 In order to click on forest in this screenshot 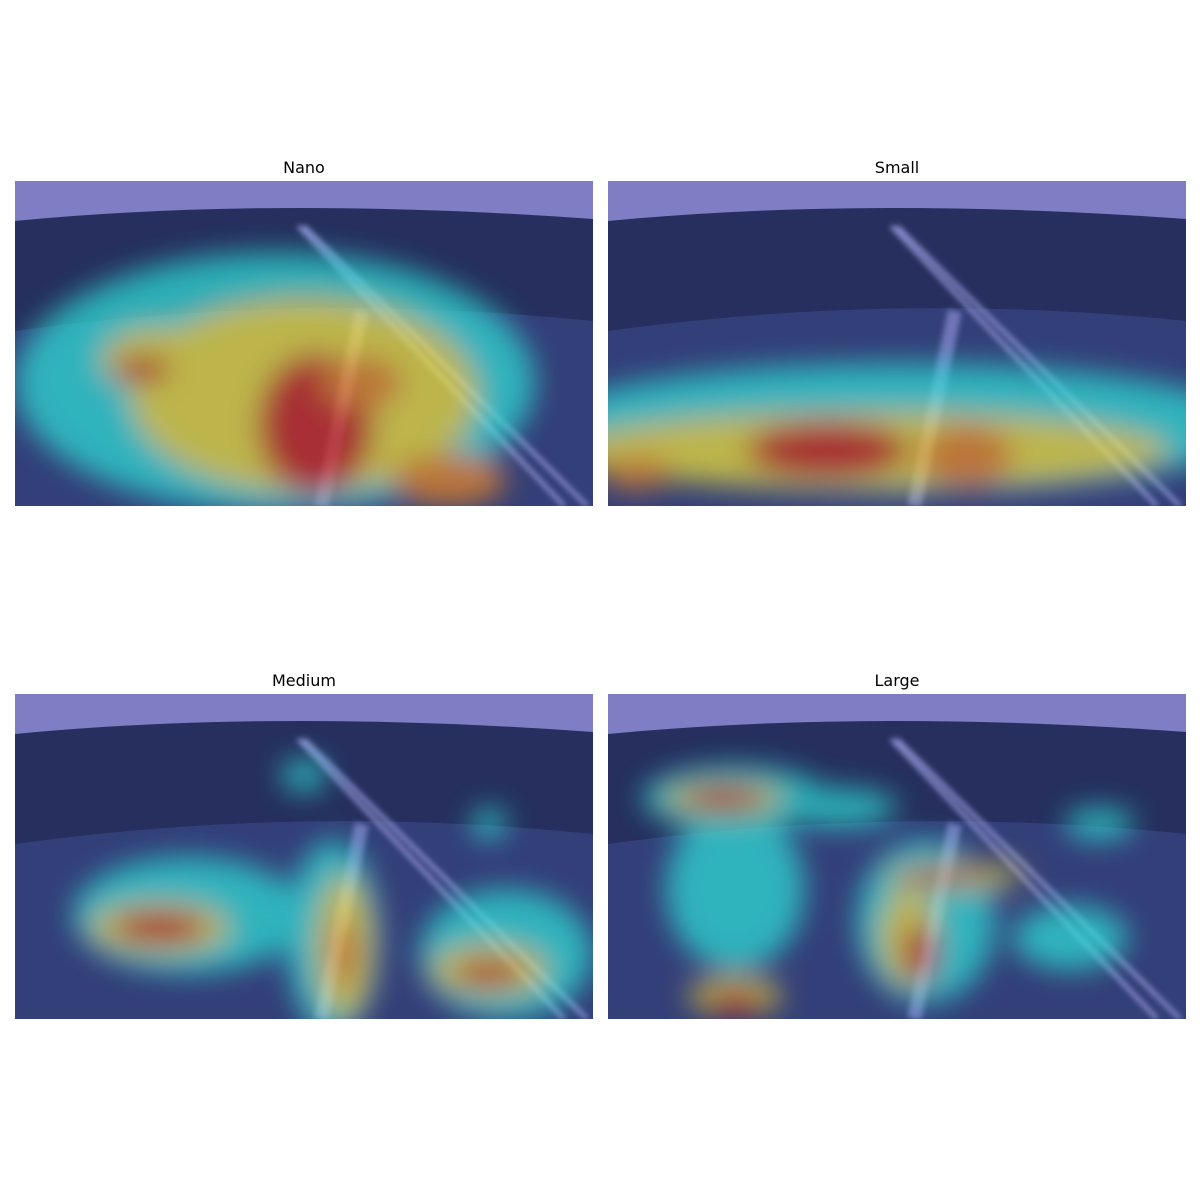, I will do `click(897, 269)`.